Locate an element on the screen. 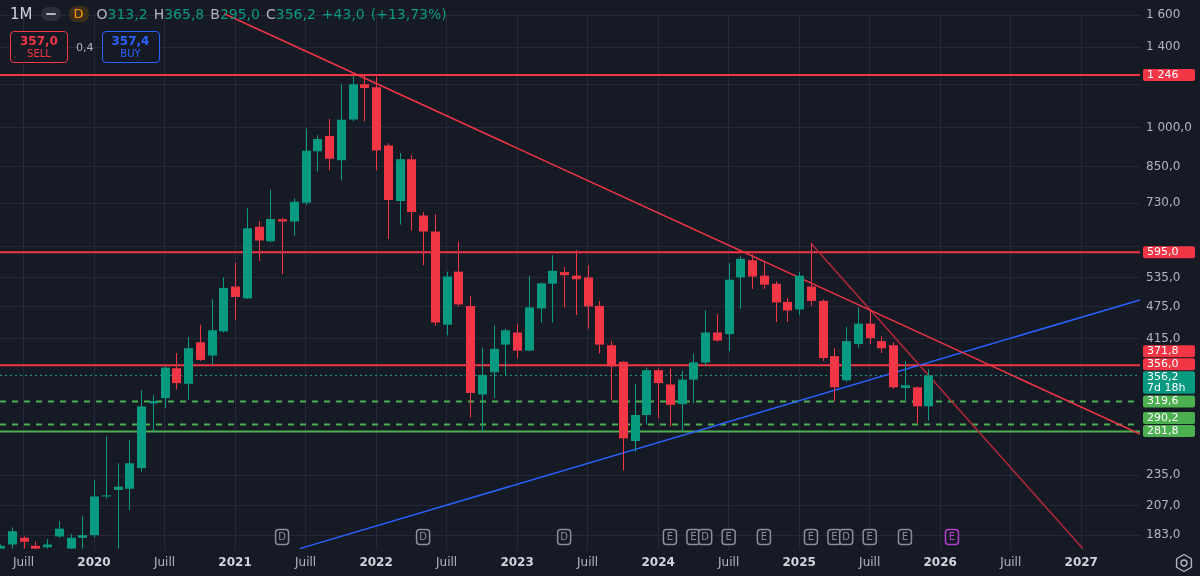 This screenshot has width=1200, height=576. y-tick-label: 415,0 is located at coordinates (1163, 337).